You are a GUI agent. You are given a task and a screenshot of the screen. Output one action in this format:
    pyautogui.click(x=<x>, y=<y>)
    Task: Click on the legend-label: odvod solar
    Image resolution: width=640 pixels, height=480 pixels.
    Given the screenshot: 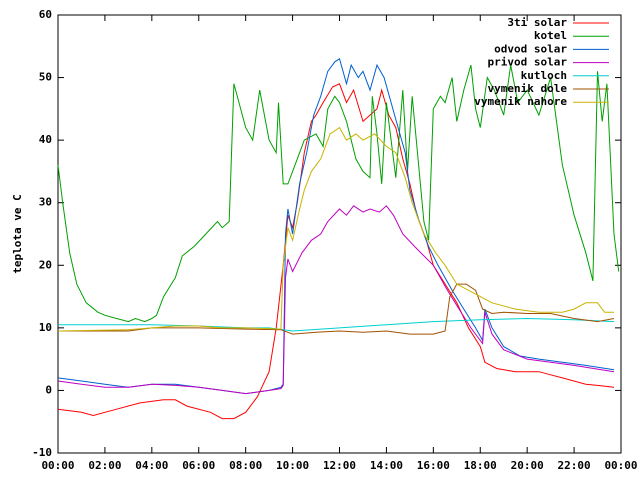 What is the action you would take?
    pyautogui.click(x=530, y=48)
    